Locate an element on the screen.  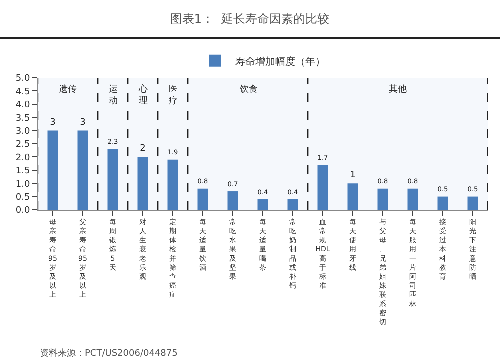
legend-label: 寿命增加幅度（年） is located at coordinates (281, 62).